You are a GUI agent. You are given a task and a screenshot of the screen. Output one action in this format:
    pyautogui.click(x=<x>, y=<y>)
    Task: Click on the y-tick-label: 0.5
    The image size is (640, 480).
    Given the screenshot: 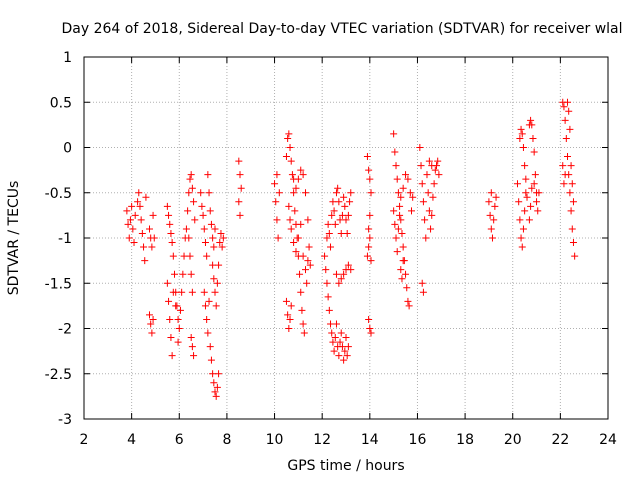 What is the action you would take?
    pyautogui.click(x=61, y=103)
    